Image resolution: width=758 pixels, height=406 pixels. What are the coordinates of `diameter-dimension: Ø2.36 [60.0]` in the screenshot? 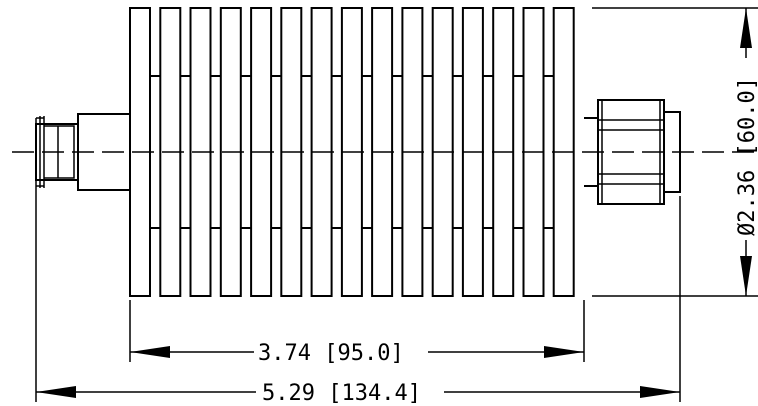 It's located at (746, 152).